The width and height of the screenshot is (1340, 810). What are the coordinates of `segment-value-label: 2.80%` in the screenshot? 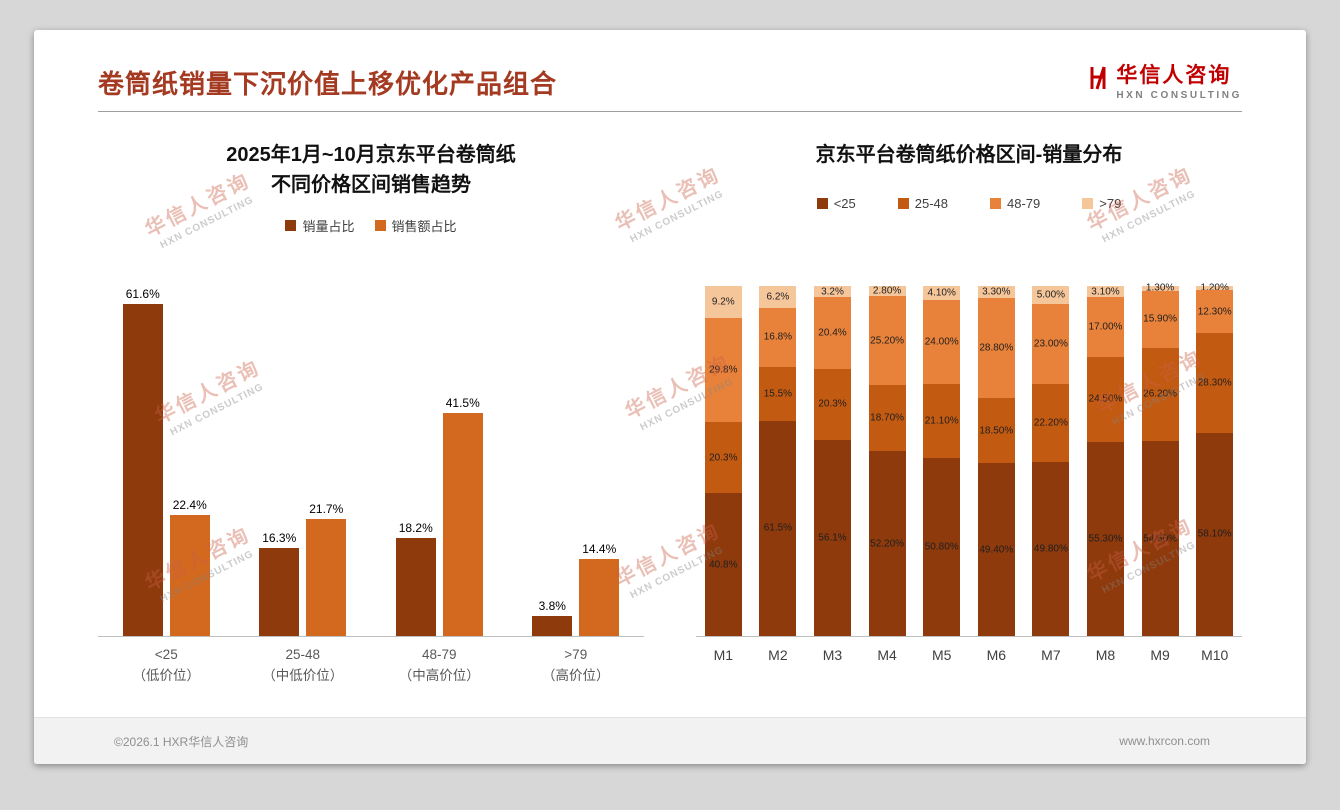 It's located at (887, 291).